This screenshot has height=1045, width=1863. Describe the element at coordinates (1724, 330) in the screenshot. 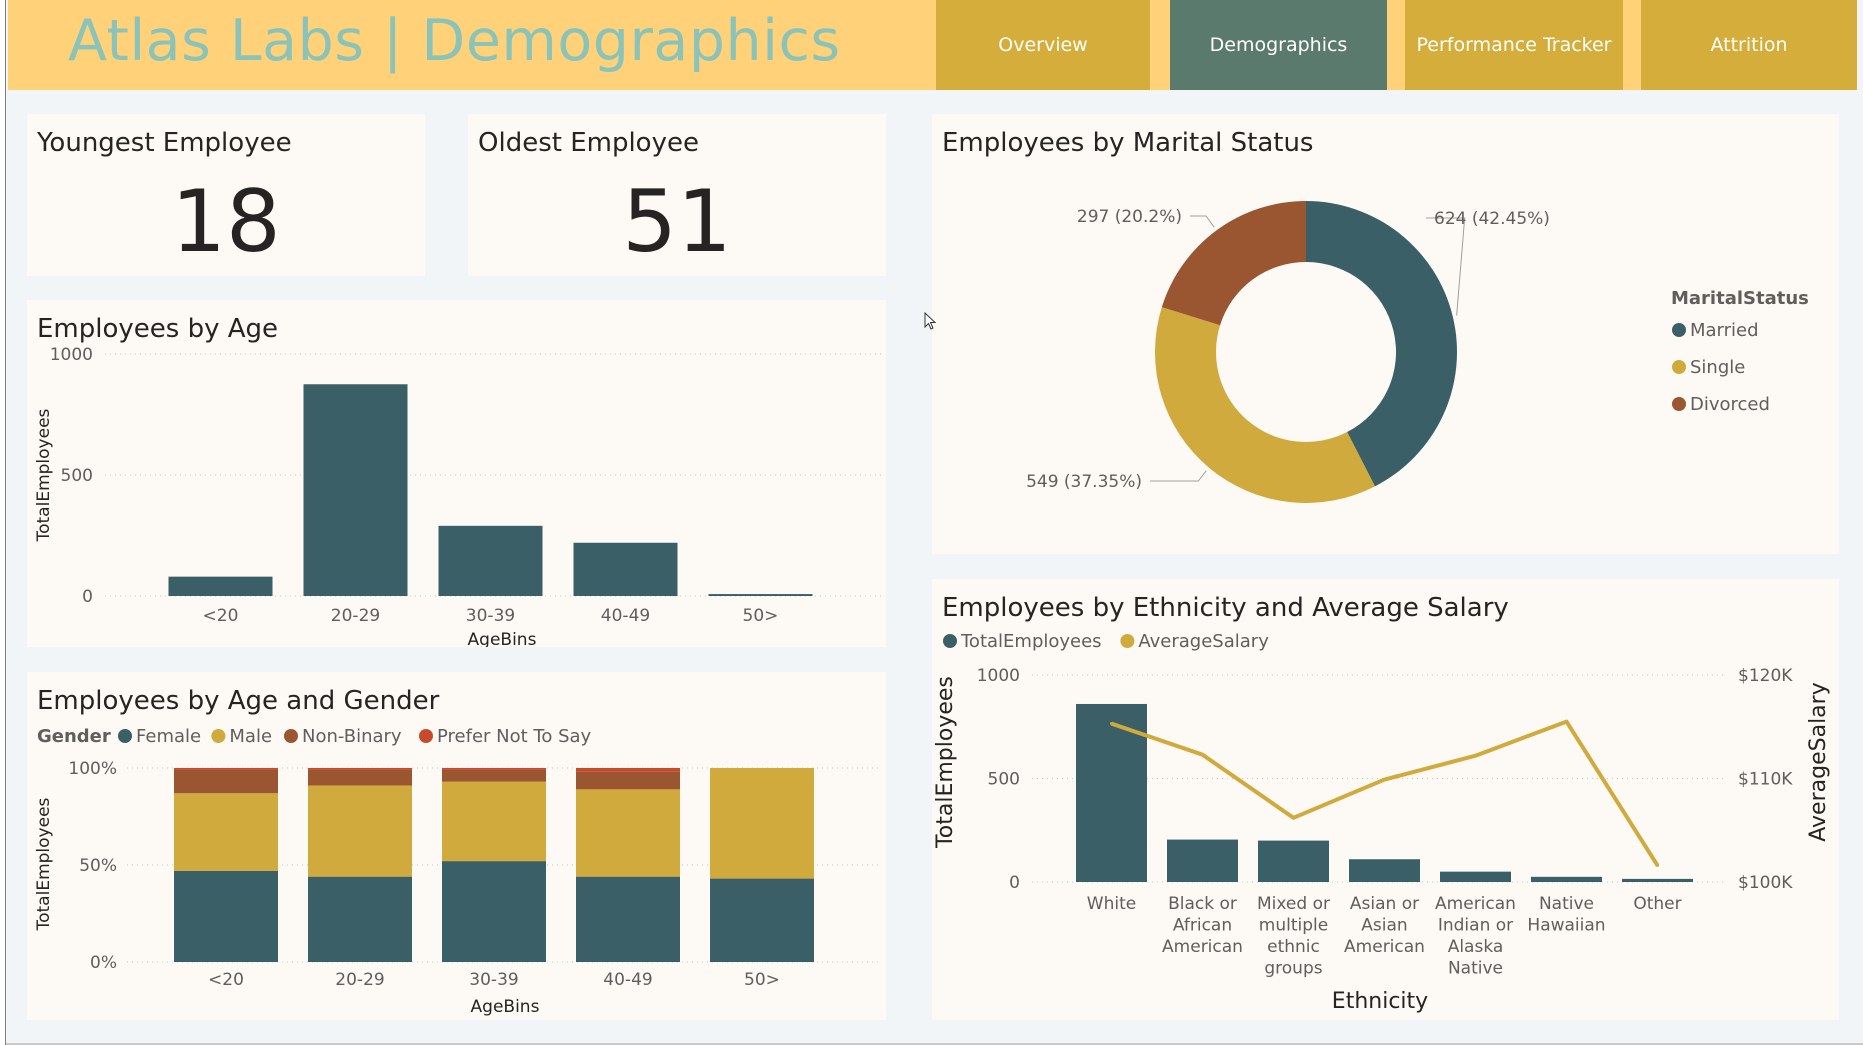

I see `legend-label-married: Married` at that location.